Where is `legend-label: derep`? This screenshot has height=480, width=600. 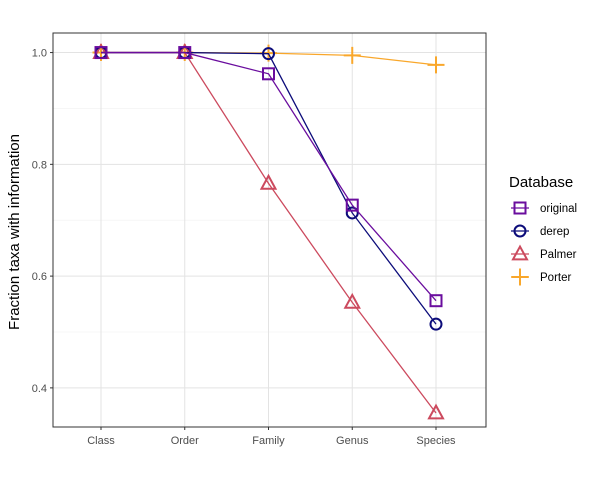 legend-label: derep is located at coordinates (554, 232).